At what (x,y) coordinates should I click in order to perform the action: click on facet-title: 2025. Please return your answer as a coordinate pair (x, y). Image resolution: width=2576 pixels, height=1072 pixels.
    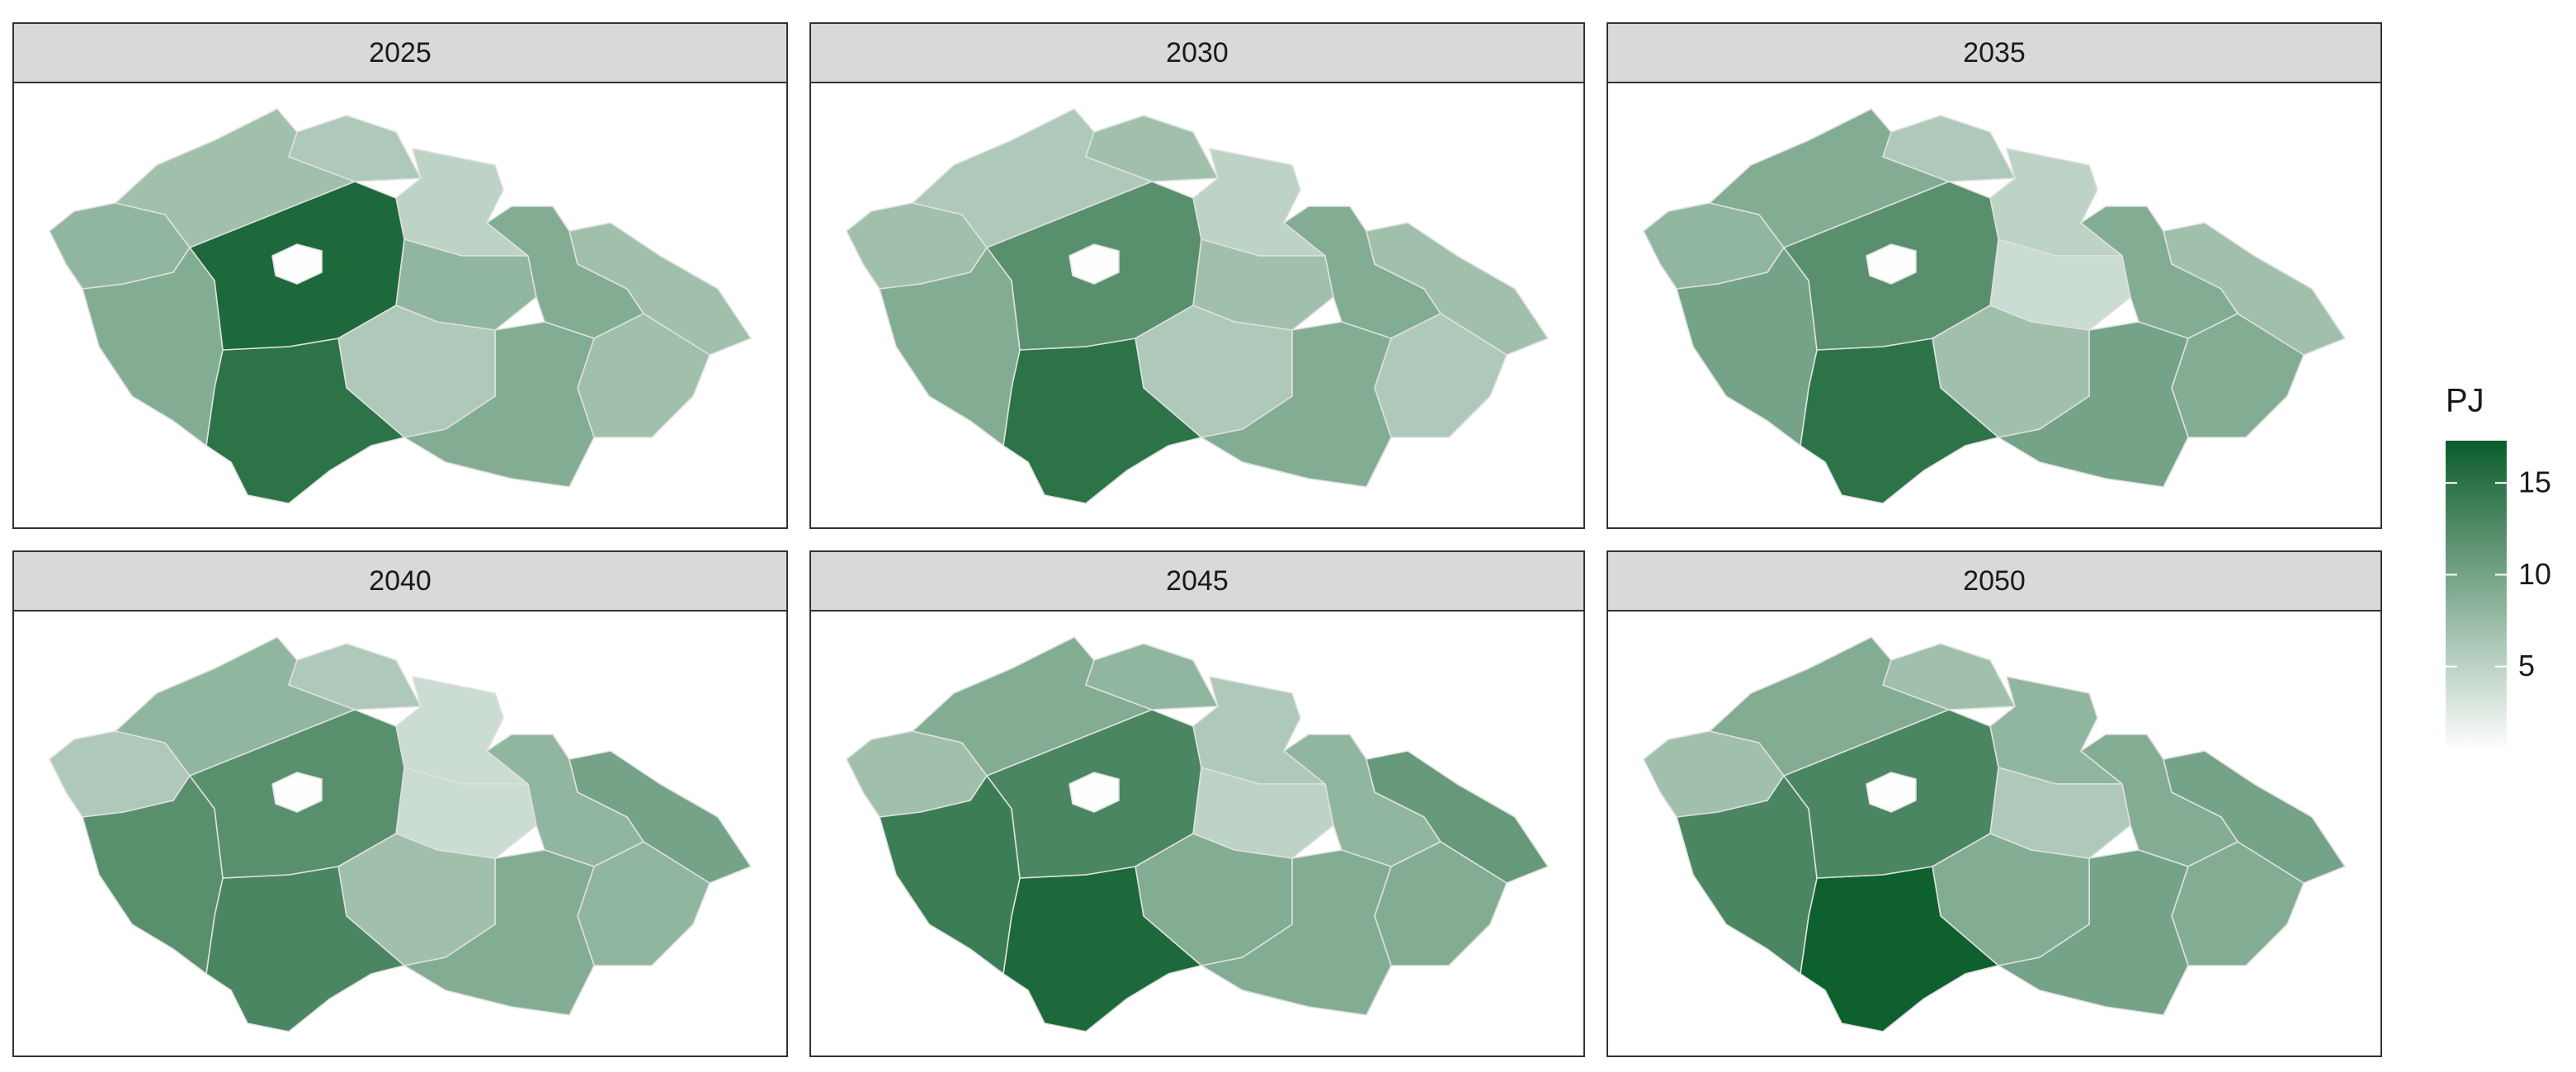
    Looking at the image, I should click on (400, 52).